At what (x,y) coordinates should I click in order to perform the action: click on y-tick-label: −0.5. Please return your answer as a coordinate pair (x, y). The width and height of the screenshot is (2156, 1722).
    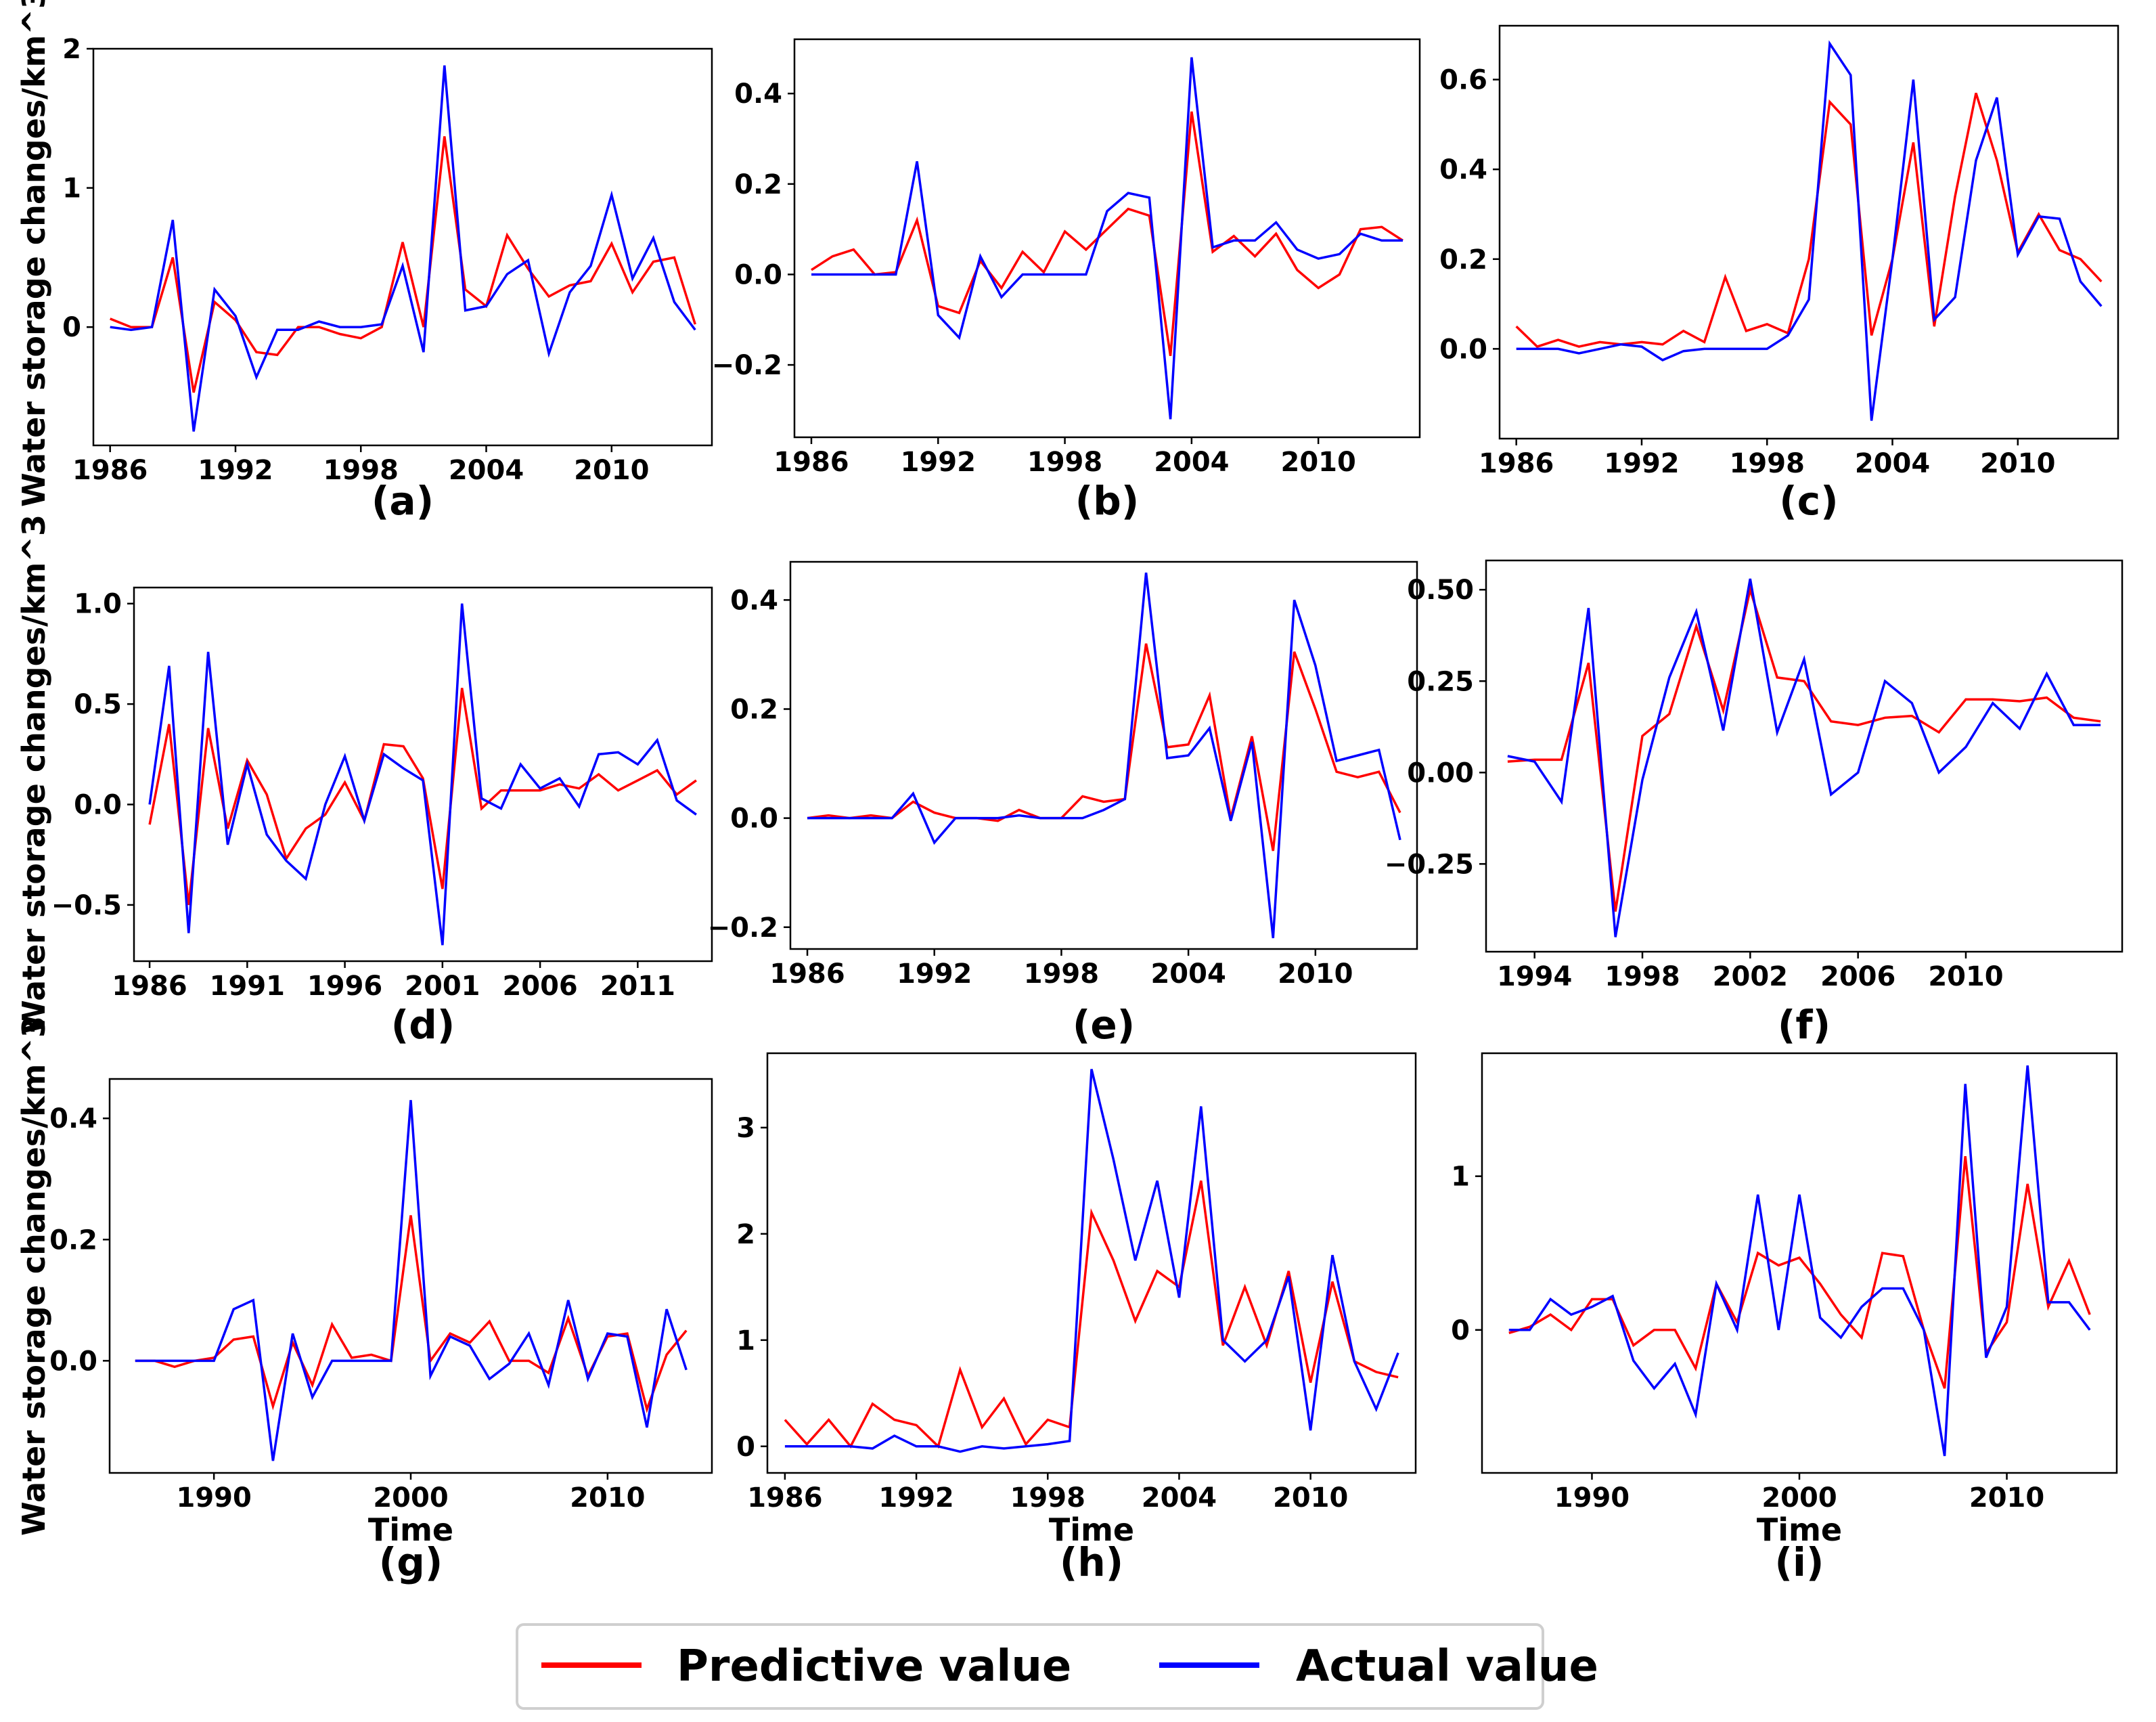
    Looking at the image, I should click on (86, 906).